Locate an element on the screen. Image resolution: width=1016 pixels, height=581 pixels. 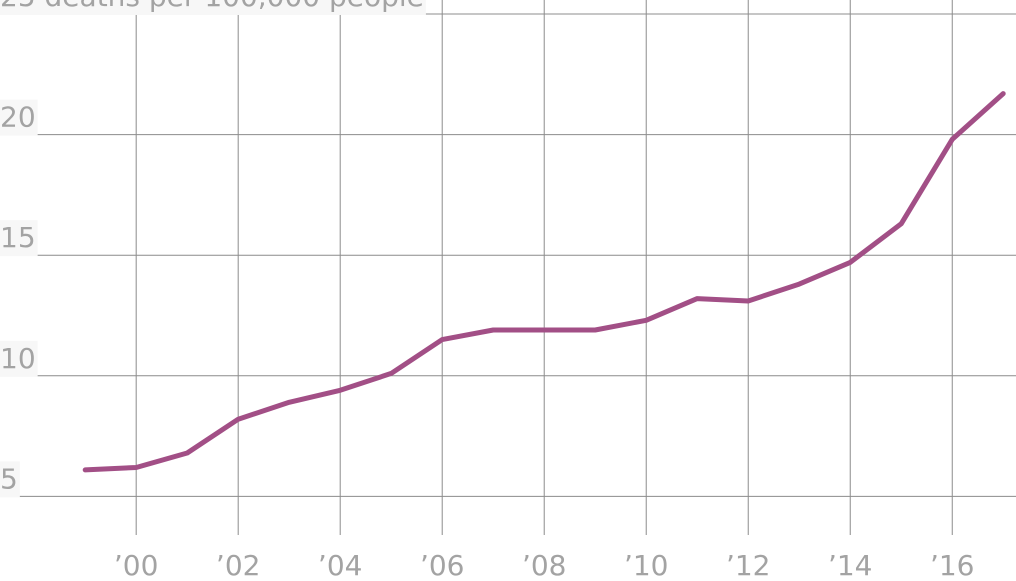
y-tick-label: 20 is located at coordinates (18, 117).